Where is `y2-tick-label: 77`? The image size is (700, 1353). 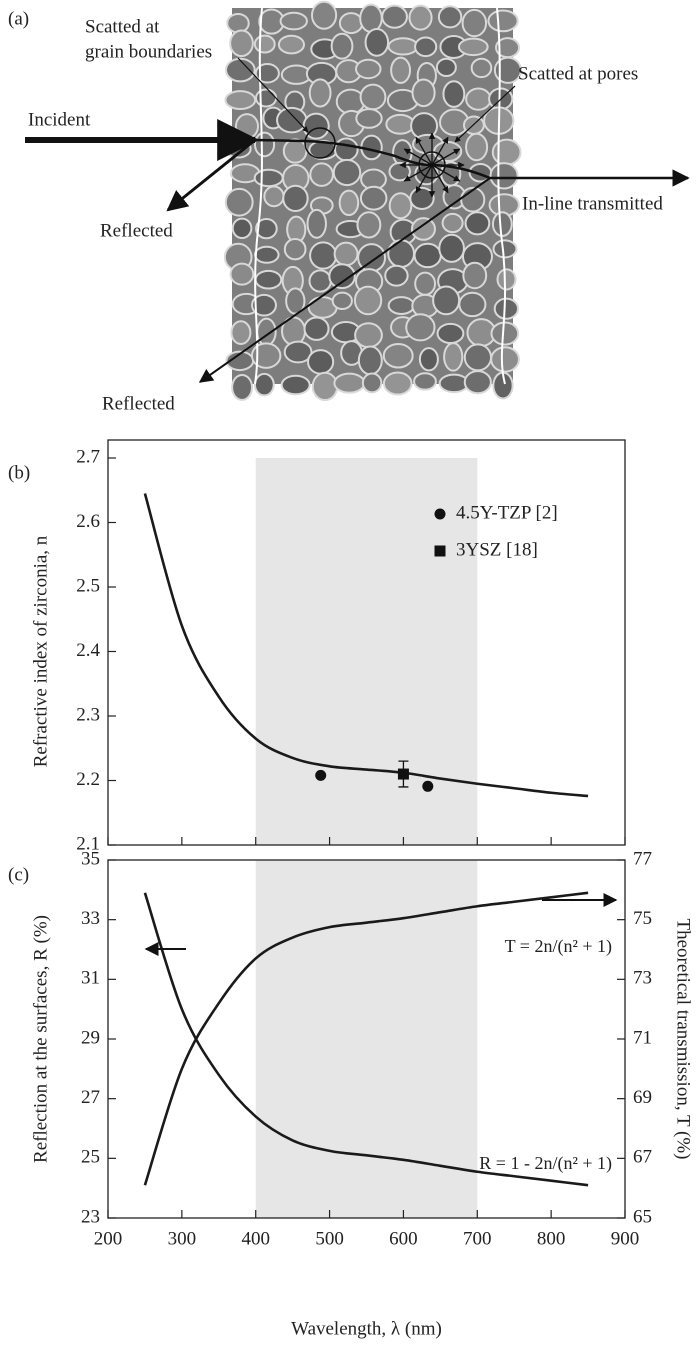
y2-tick-label: 77 is located at coordinates (642, 858).